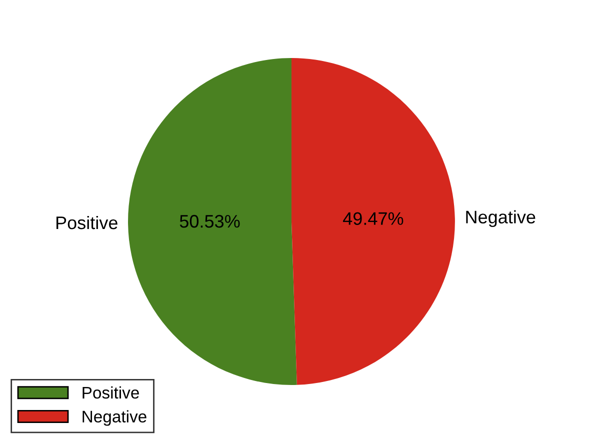 The image size is (601, 443). I want to click on legend-label: Positive, so click(110, 392).